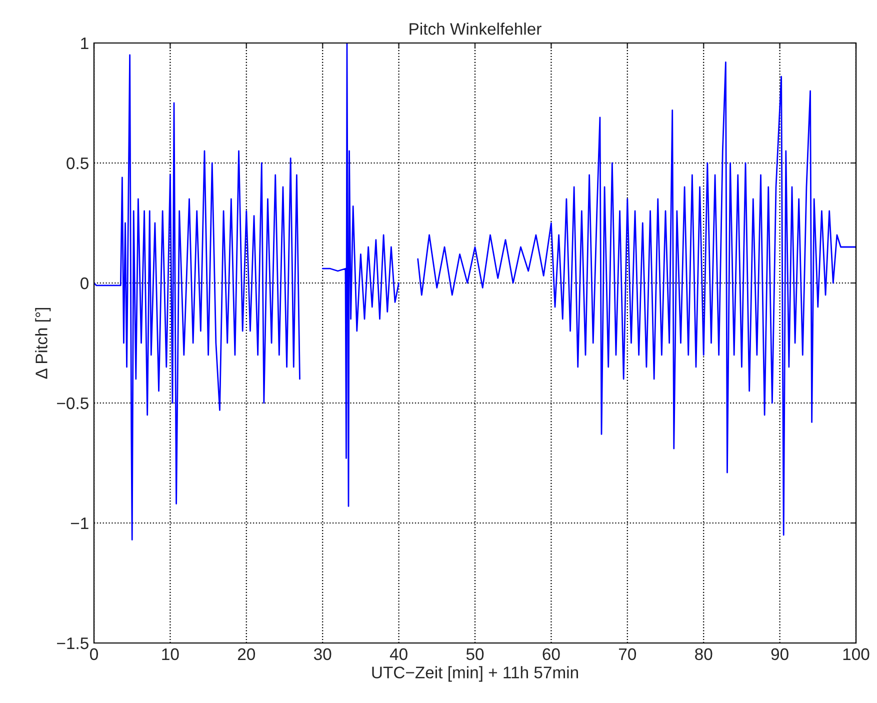 The width and height of the screenshot is (877, 703). Describe the element at coordinates (43, 343) in the screenshot. I see `y-axis-title: Δ Pitch [°]` at that location.